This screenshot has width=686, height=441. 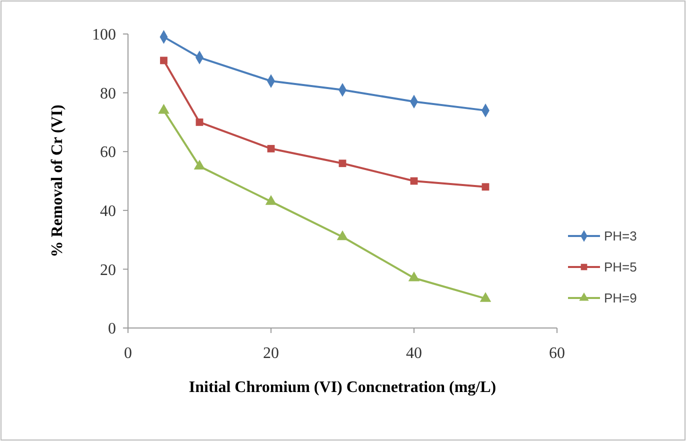 I want to click on y-tick-label: 60, so click(x=108, y=153).